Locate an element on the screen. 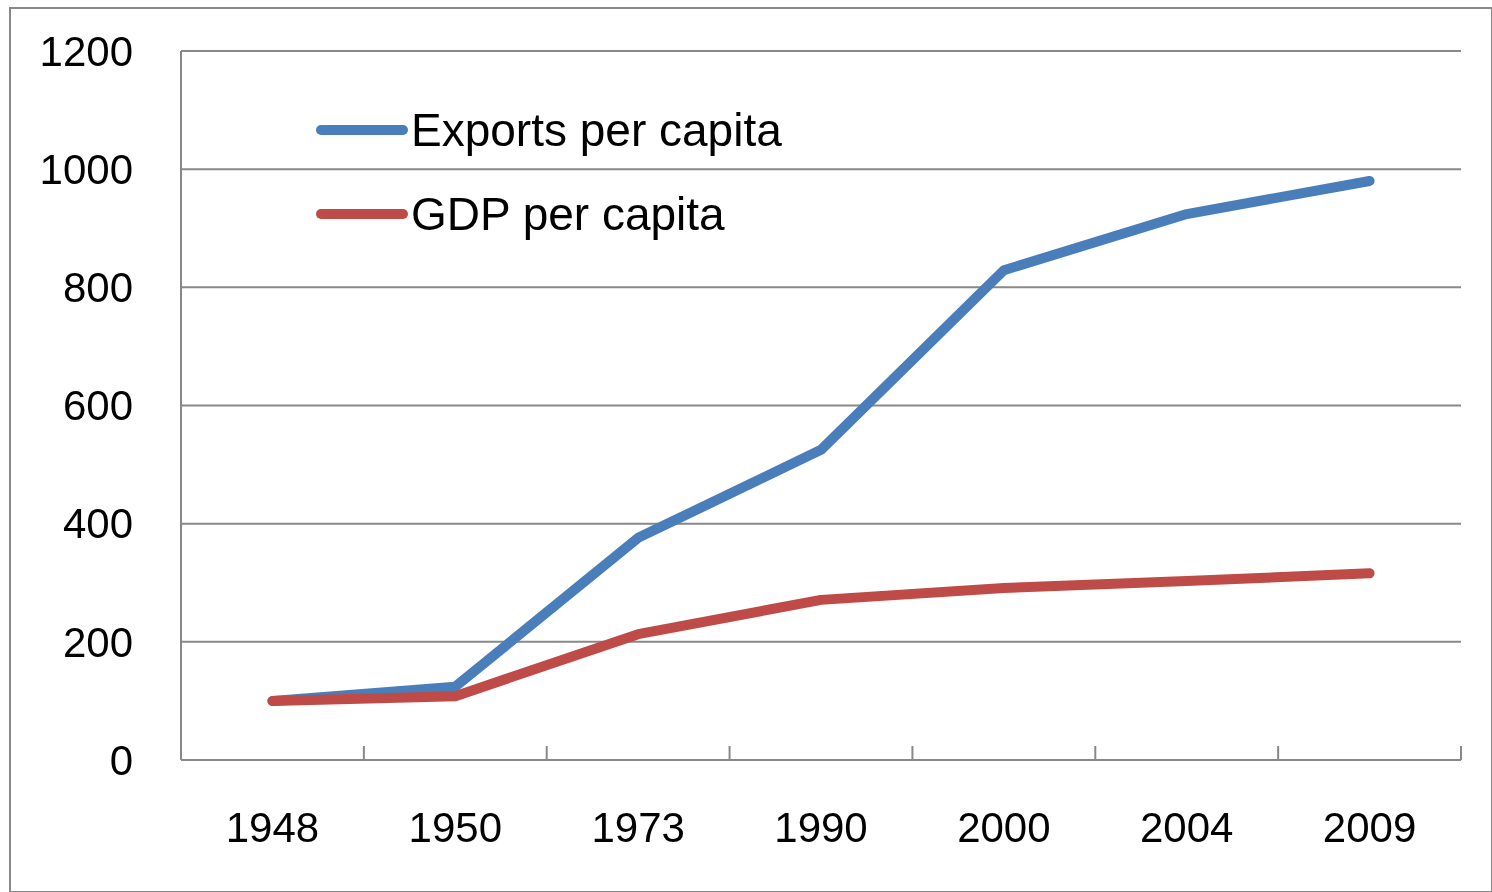  x-tick-label: 2009 is located at coordinates (1369, 827).